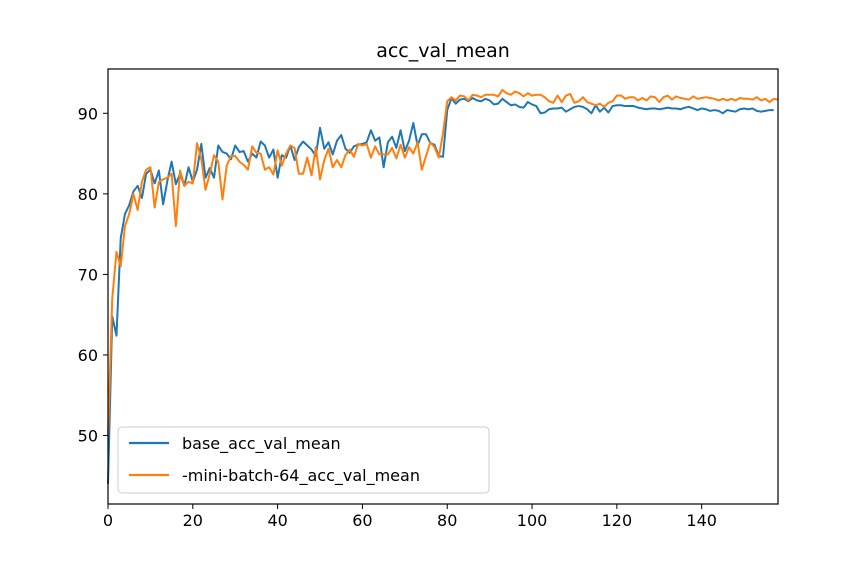 The height and width of the screenshot is (576, 864). What do you see at coordinates (261, 444) in the screenshot?
I see `legend-label-base: base_acc_val_mean` at bounding box center [261, 444].